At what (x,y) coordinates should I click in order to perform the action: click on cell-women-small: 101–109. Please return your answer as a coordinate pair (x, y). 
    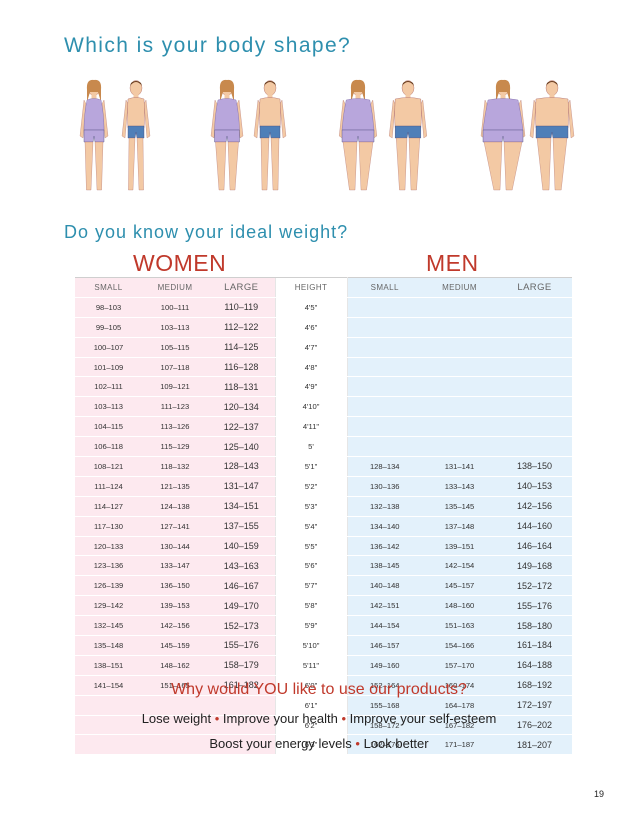
    Looking at the image, I should click on (108, 367).